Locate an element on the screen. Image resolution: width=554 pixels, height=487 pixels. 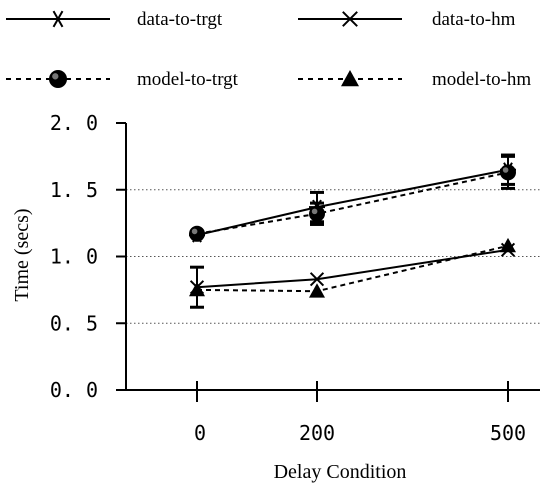
series-data-to-hm is located at coordinates (352, 275).